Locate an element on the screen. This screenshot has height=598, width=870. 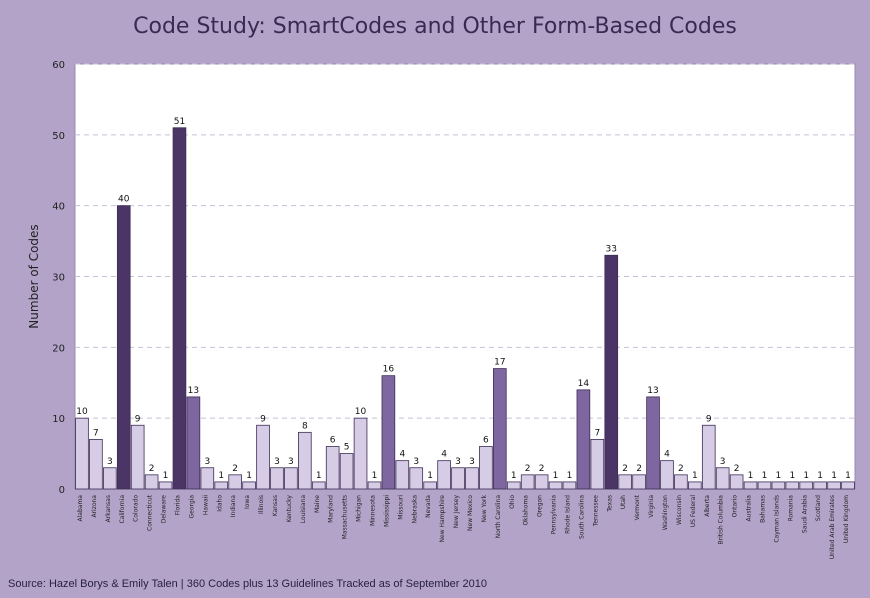
x-tick-label: Arkansas is located at coordinates (108, 508).